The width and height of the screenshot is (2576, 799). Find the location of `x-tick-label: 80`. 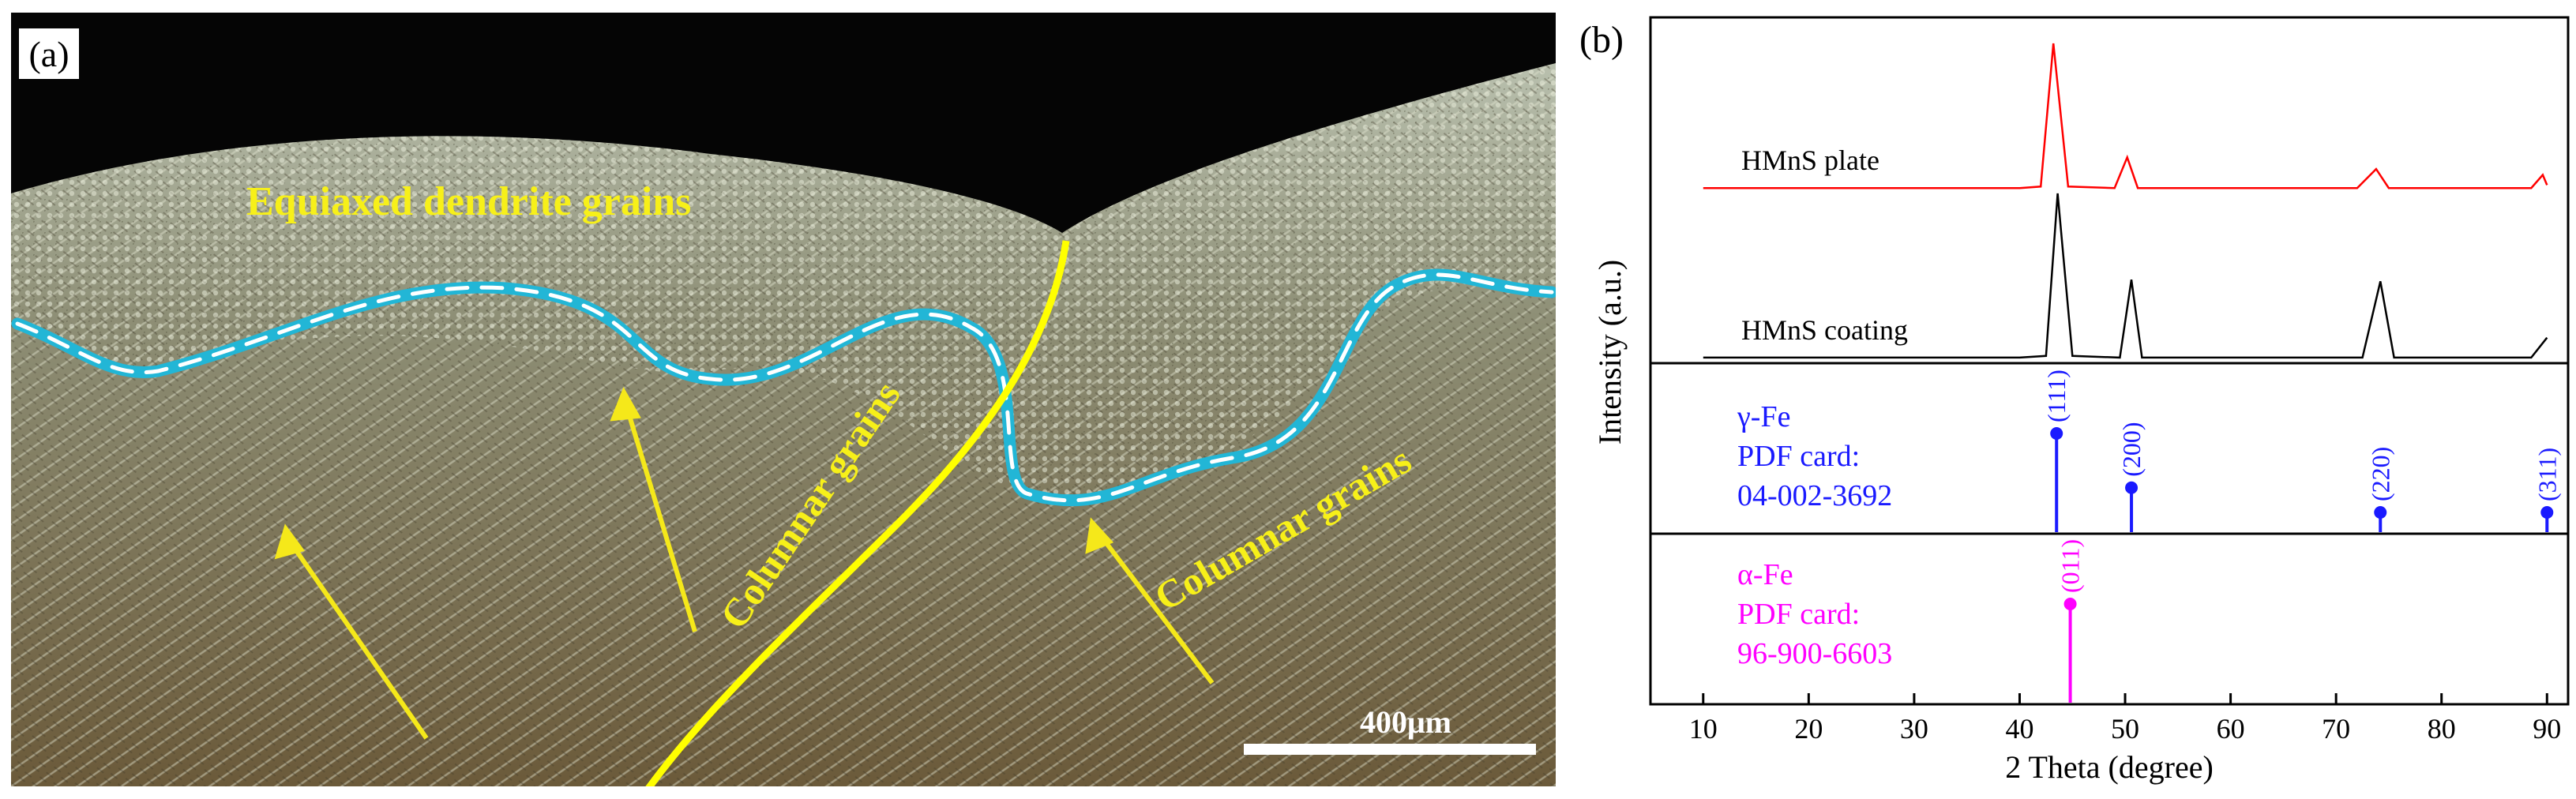

x-tick-label: 80 is located at coordinates (2442, 729).